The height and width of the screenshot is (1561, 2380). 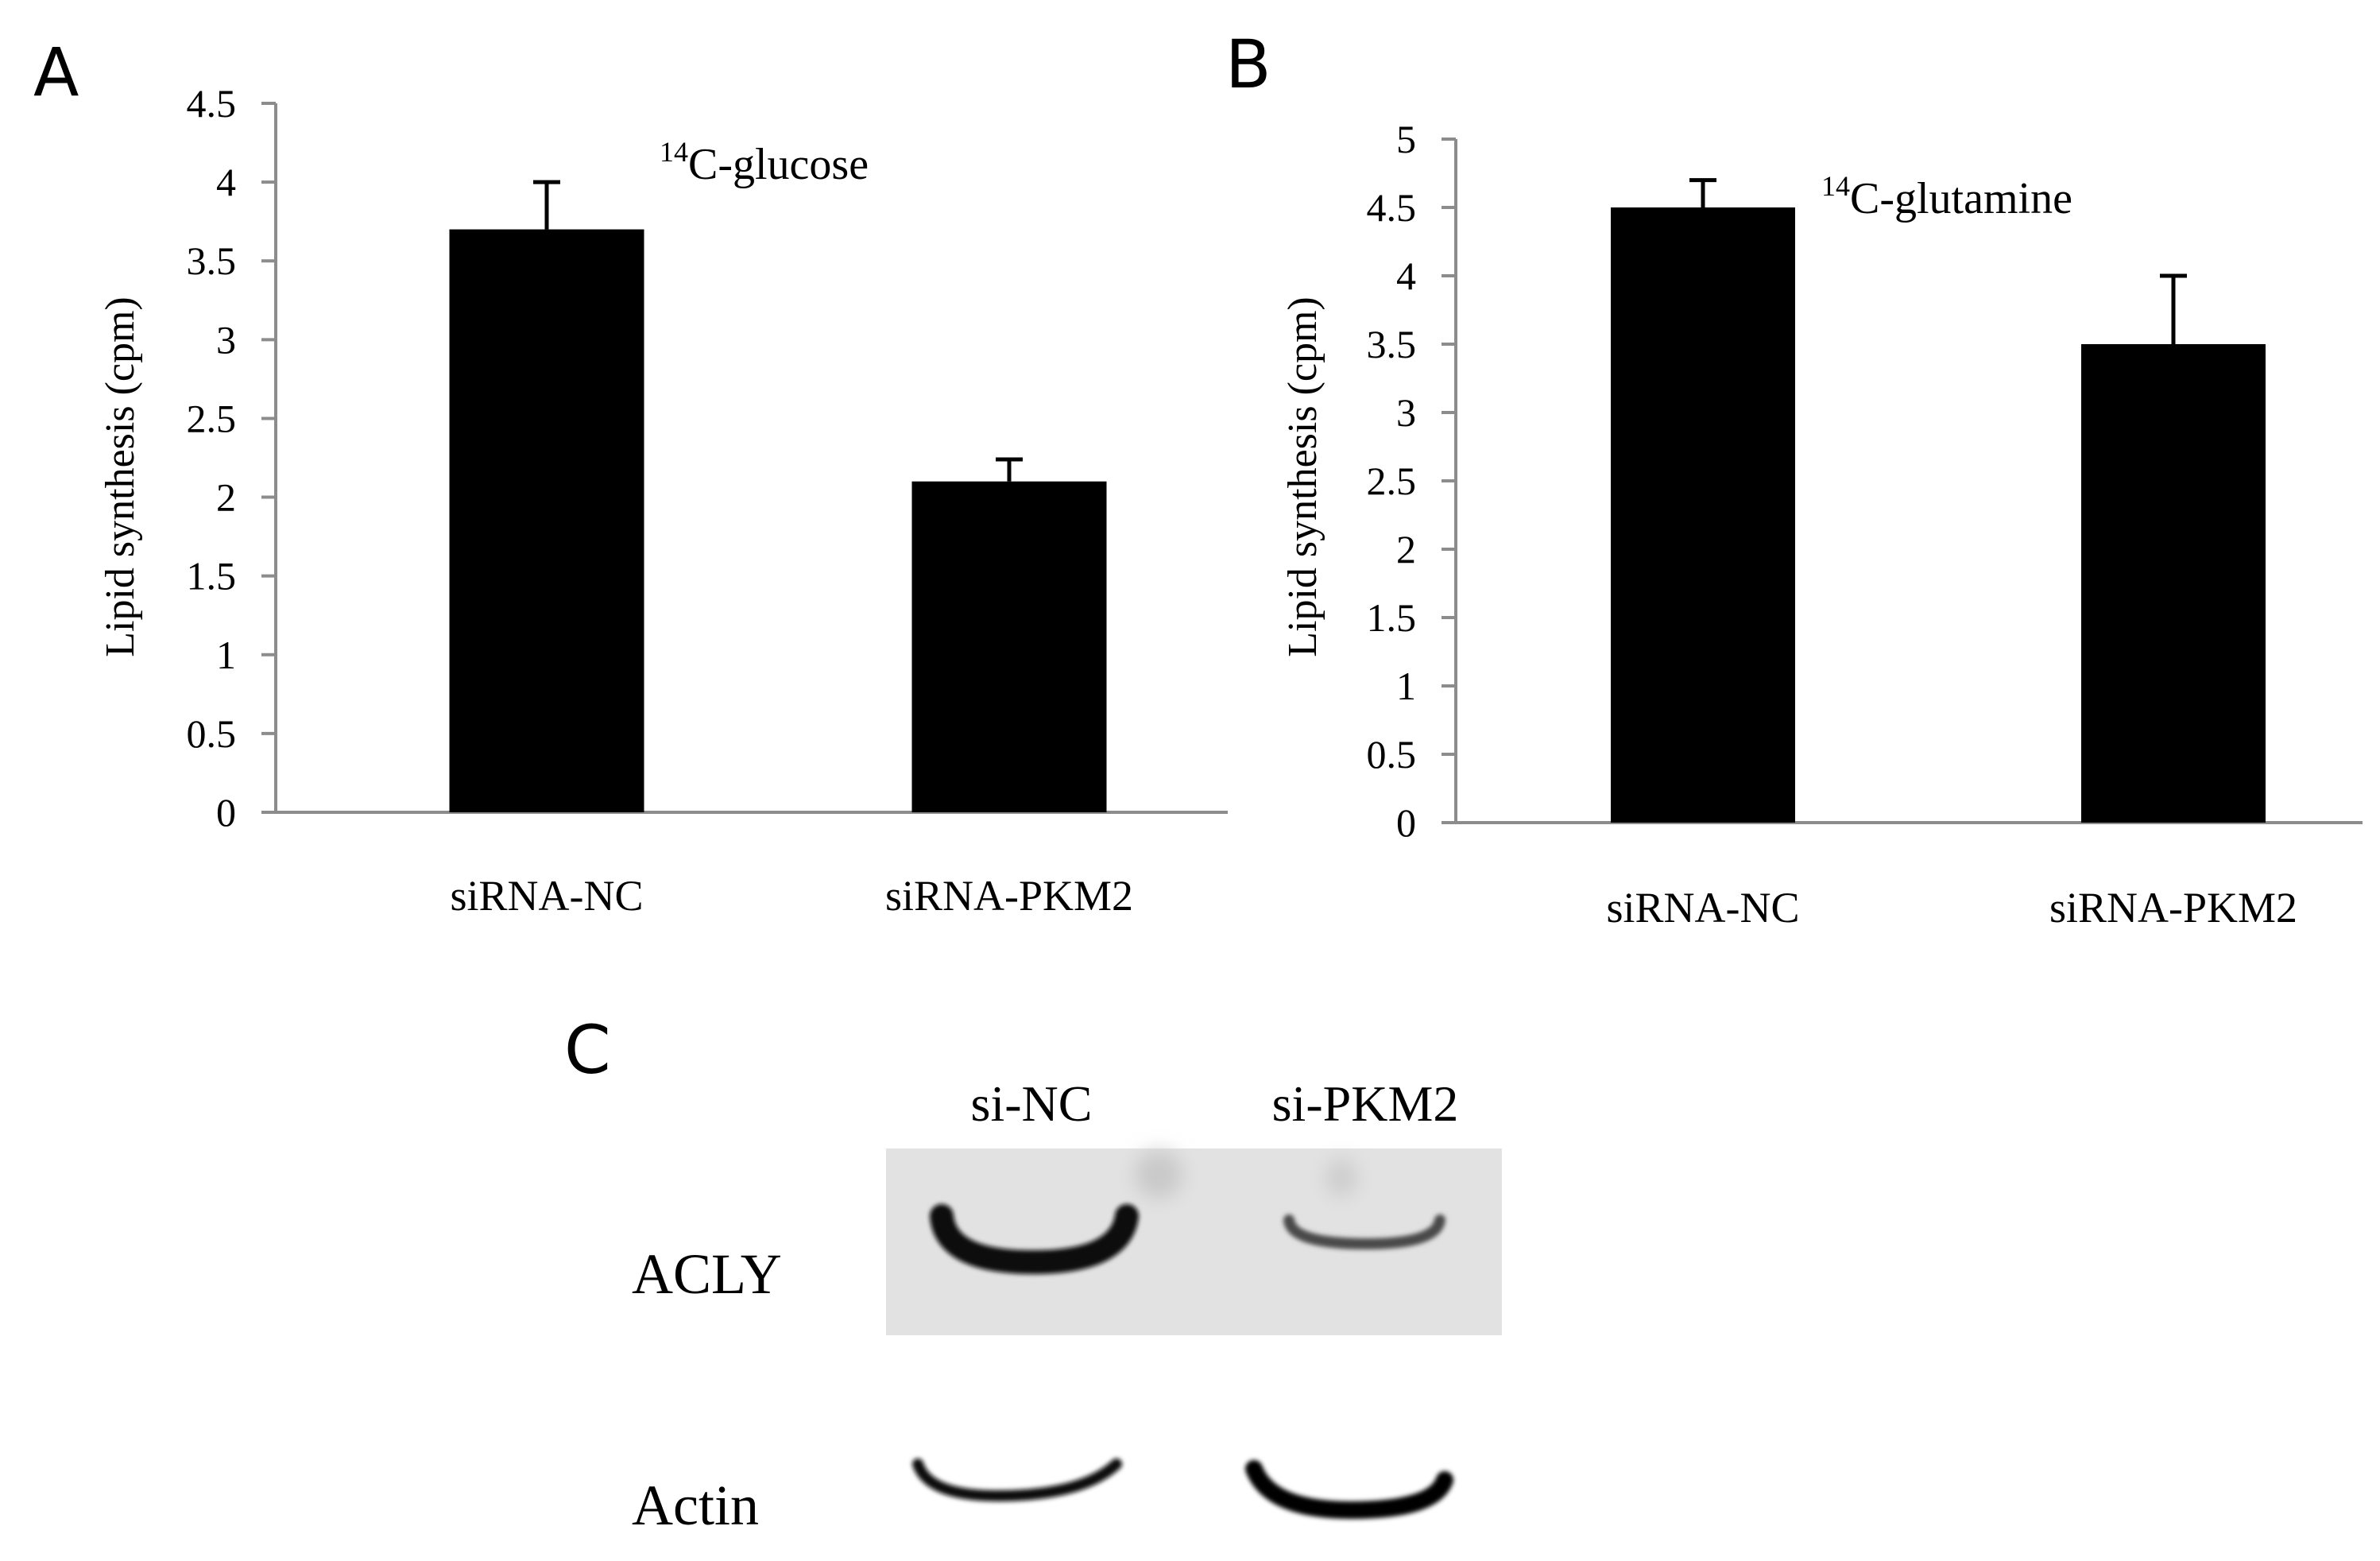 What do you see at coordinates (1067, 1306) in the screenshot?
I see `western-blot: si-NC si-PKM2 ACLY Actin` at bounding box center [1067, 1306].